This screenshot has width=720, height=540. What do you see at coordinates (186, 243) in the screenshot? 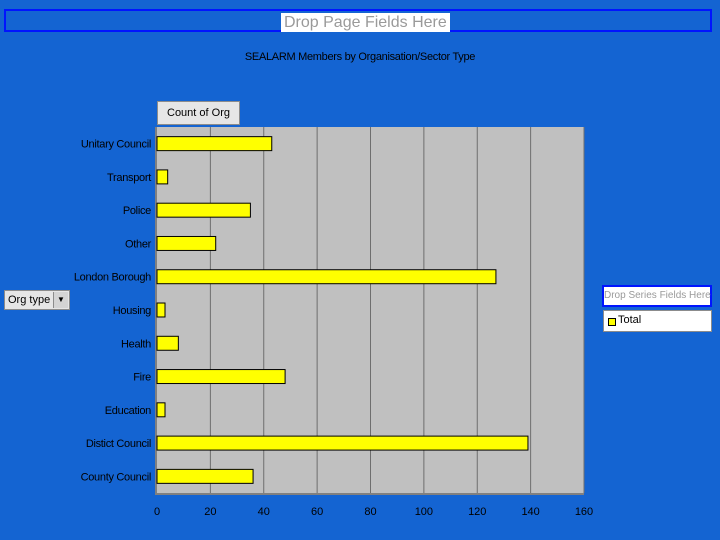
I see `bar-other` at bounding box center [186, 243].